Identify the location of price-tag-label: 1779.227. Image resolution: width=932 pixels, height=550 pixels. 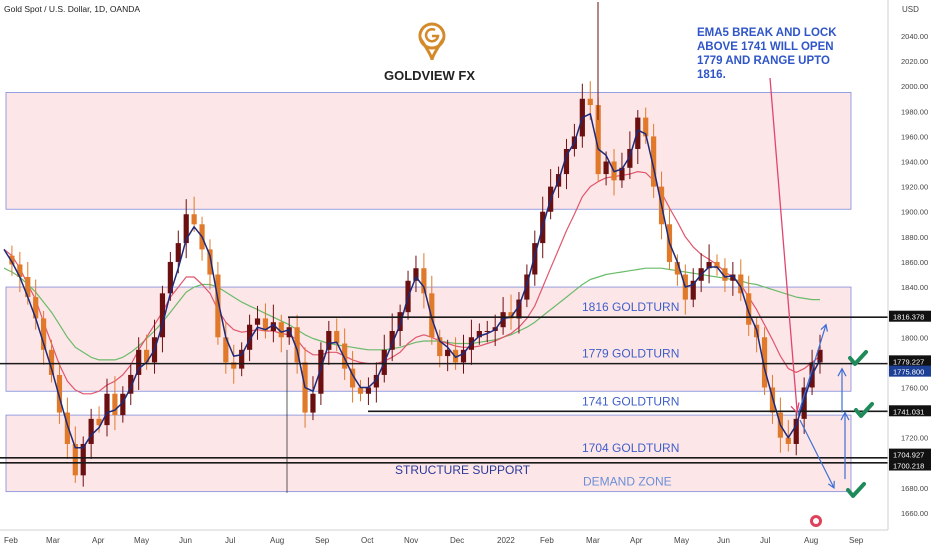
(908, 361).